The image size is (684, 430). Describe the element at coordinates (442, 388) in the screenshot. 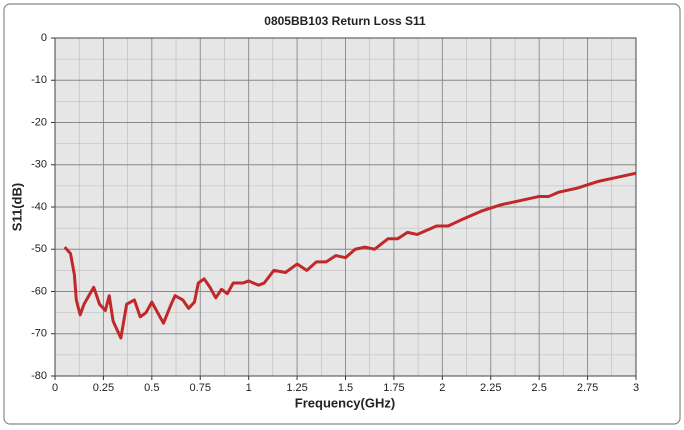

I see `x-tick-label: 2` at that location.